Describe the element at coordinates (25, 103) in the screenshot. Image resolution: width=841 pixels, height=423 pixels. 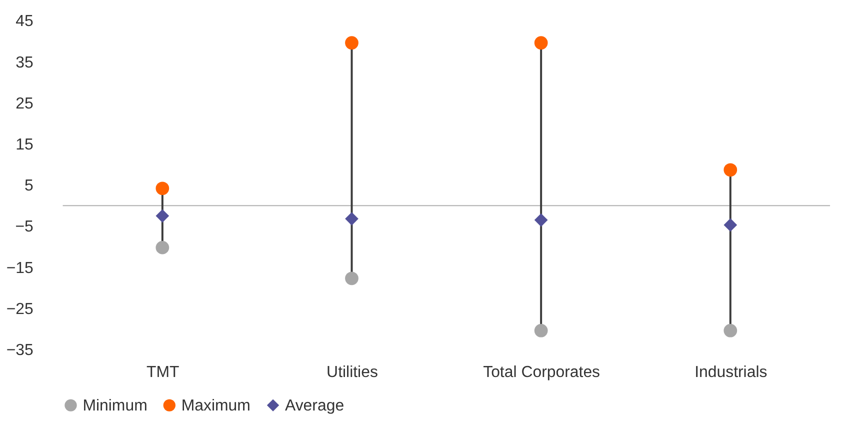
I see `y-tick-label: 25` at that location.